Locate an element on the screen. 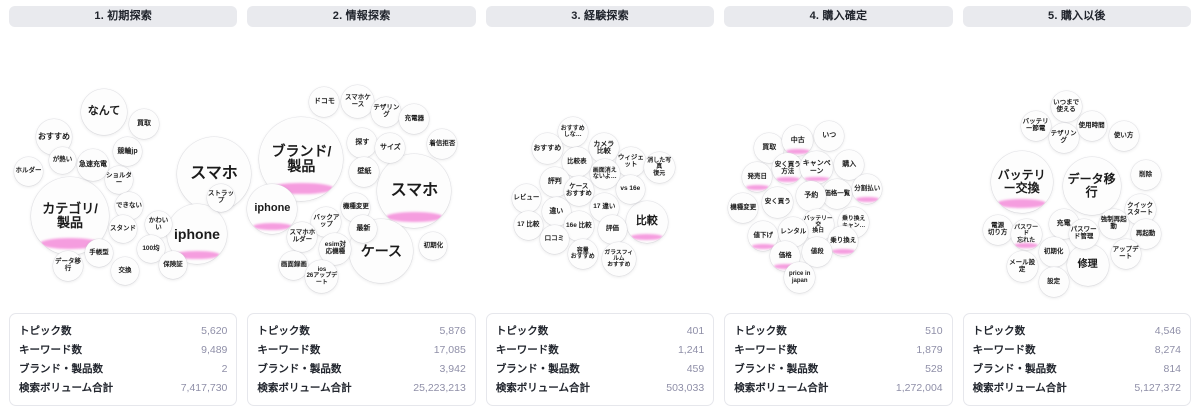 The width and height of the screenshot is (1200, 410). topic-bubble: ショルダー is located at coordinates (119, 180).